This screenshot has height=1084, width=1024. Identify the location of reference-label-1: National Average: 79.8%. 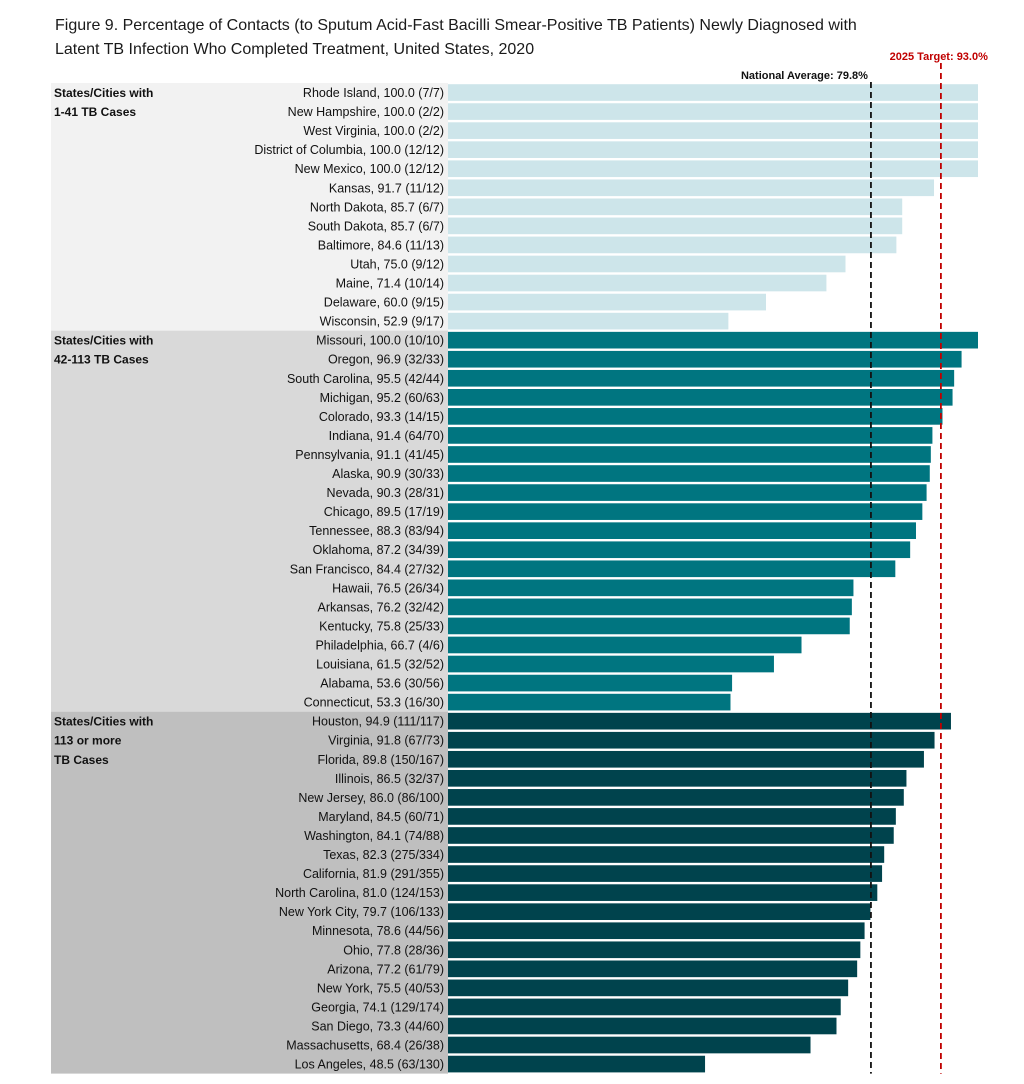
(804, 76).